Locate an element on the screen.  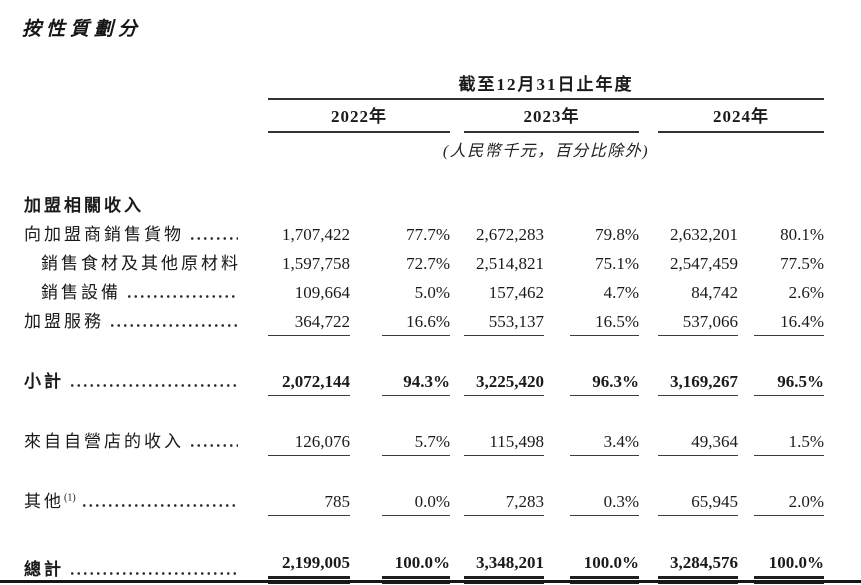
cell-value: 96.3% is located at coordinates (604, 384).